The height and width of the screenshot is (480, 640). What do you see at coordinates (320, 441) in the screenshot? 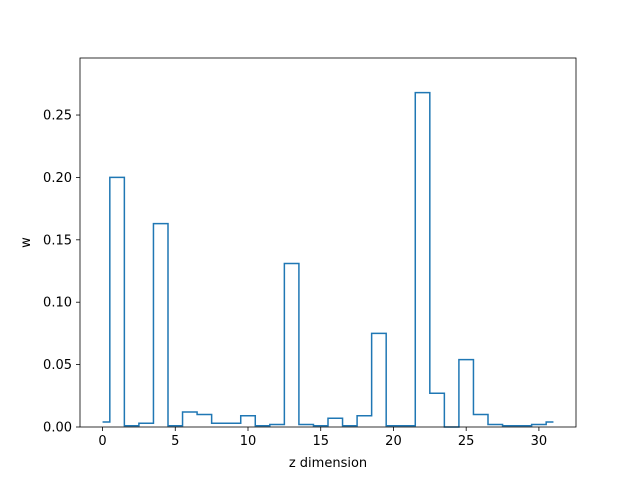
I see `x-tick-label: 15` at bounding box center [320, 441].